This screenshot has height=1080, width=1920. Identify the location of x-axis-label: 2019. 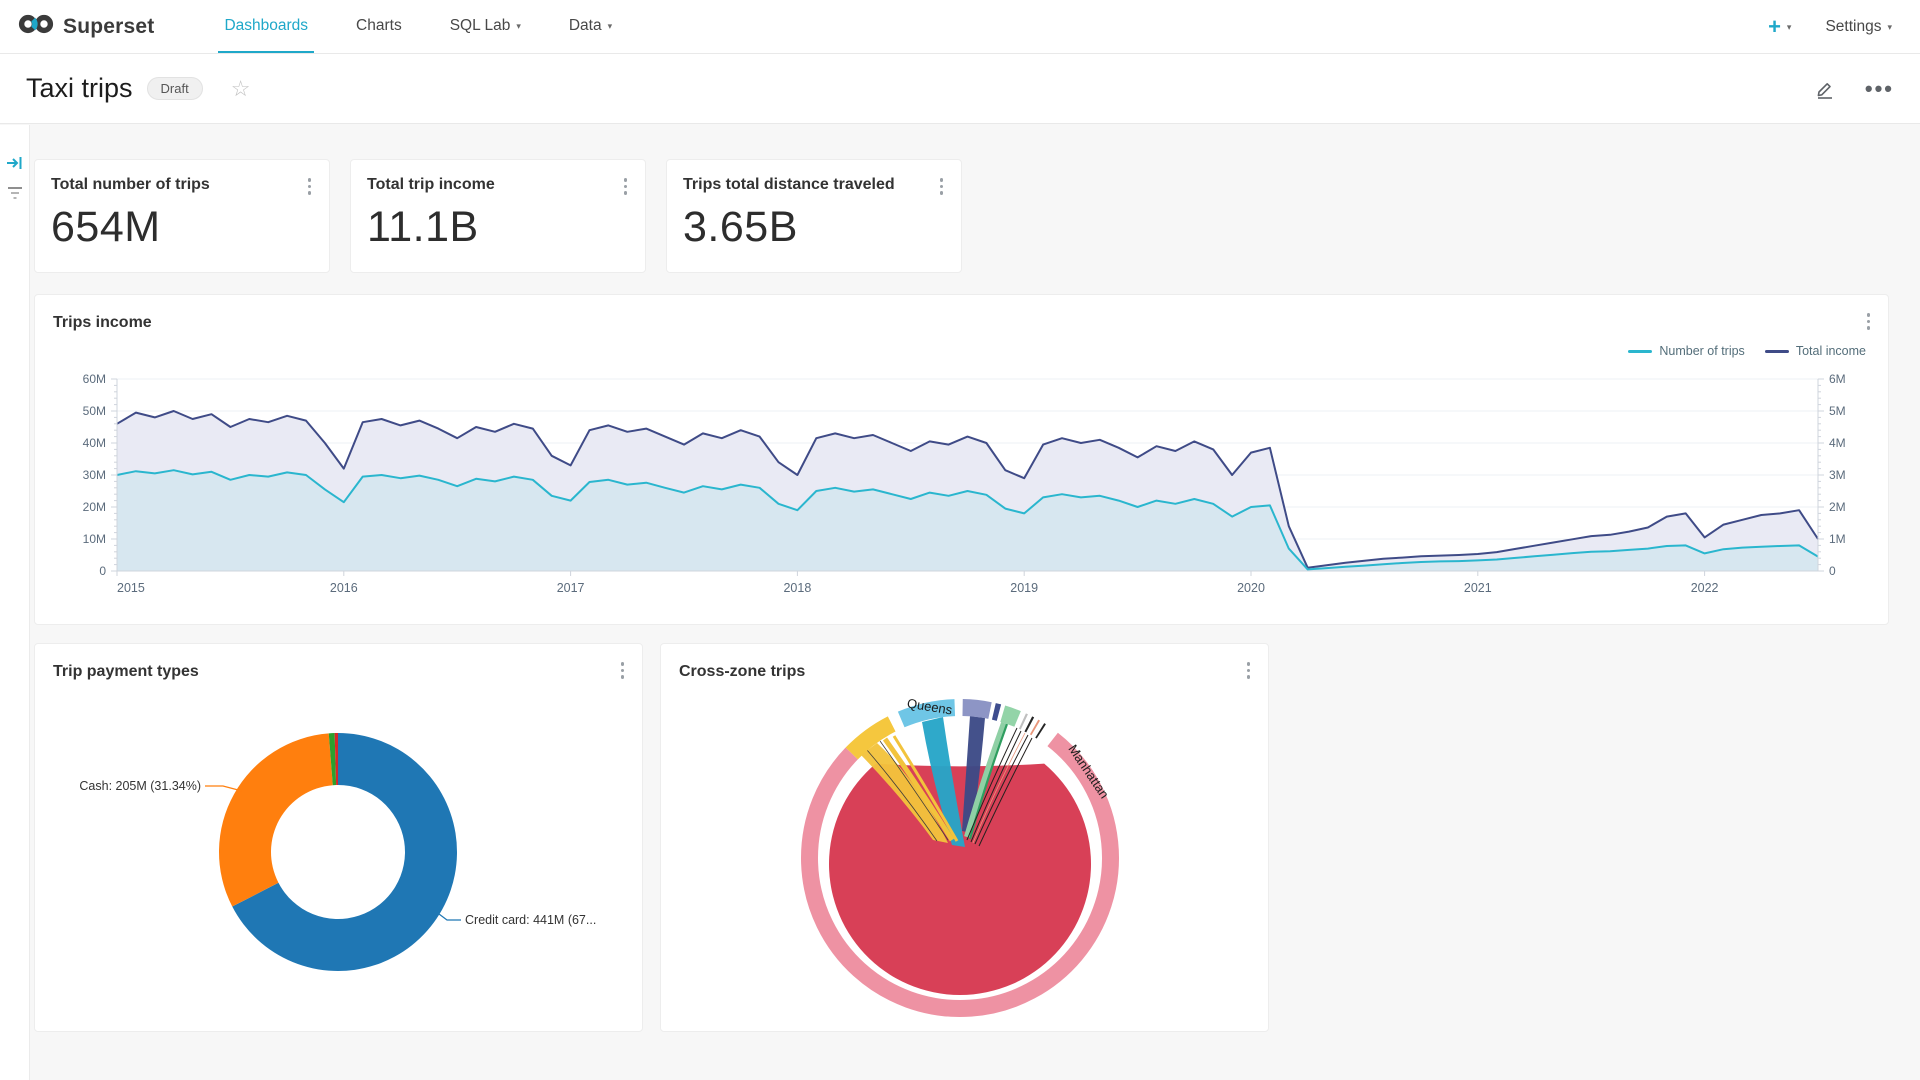
(1024, 588).